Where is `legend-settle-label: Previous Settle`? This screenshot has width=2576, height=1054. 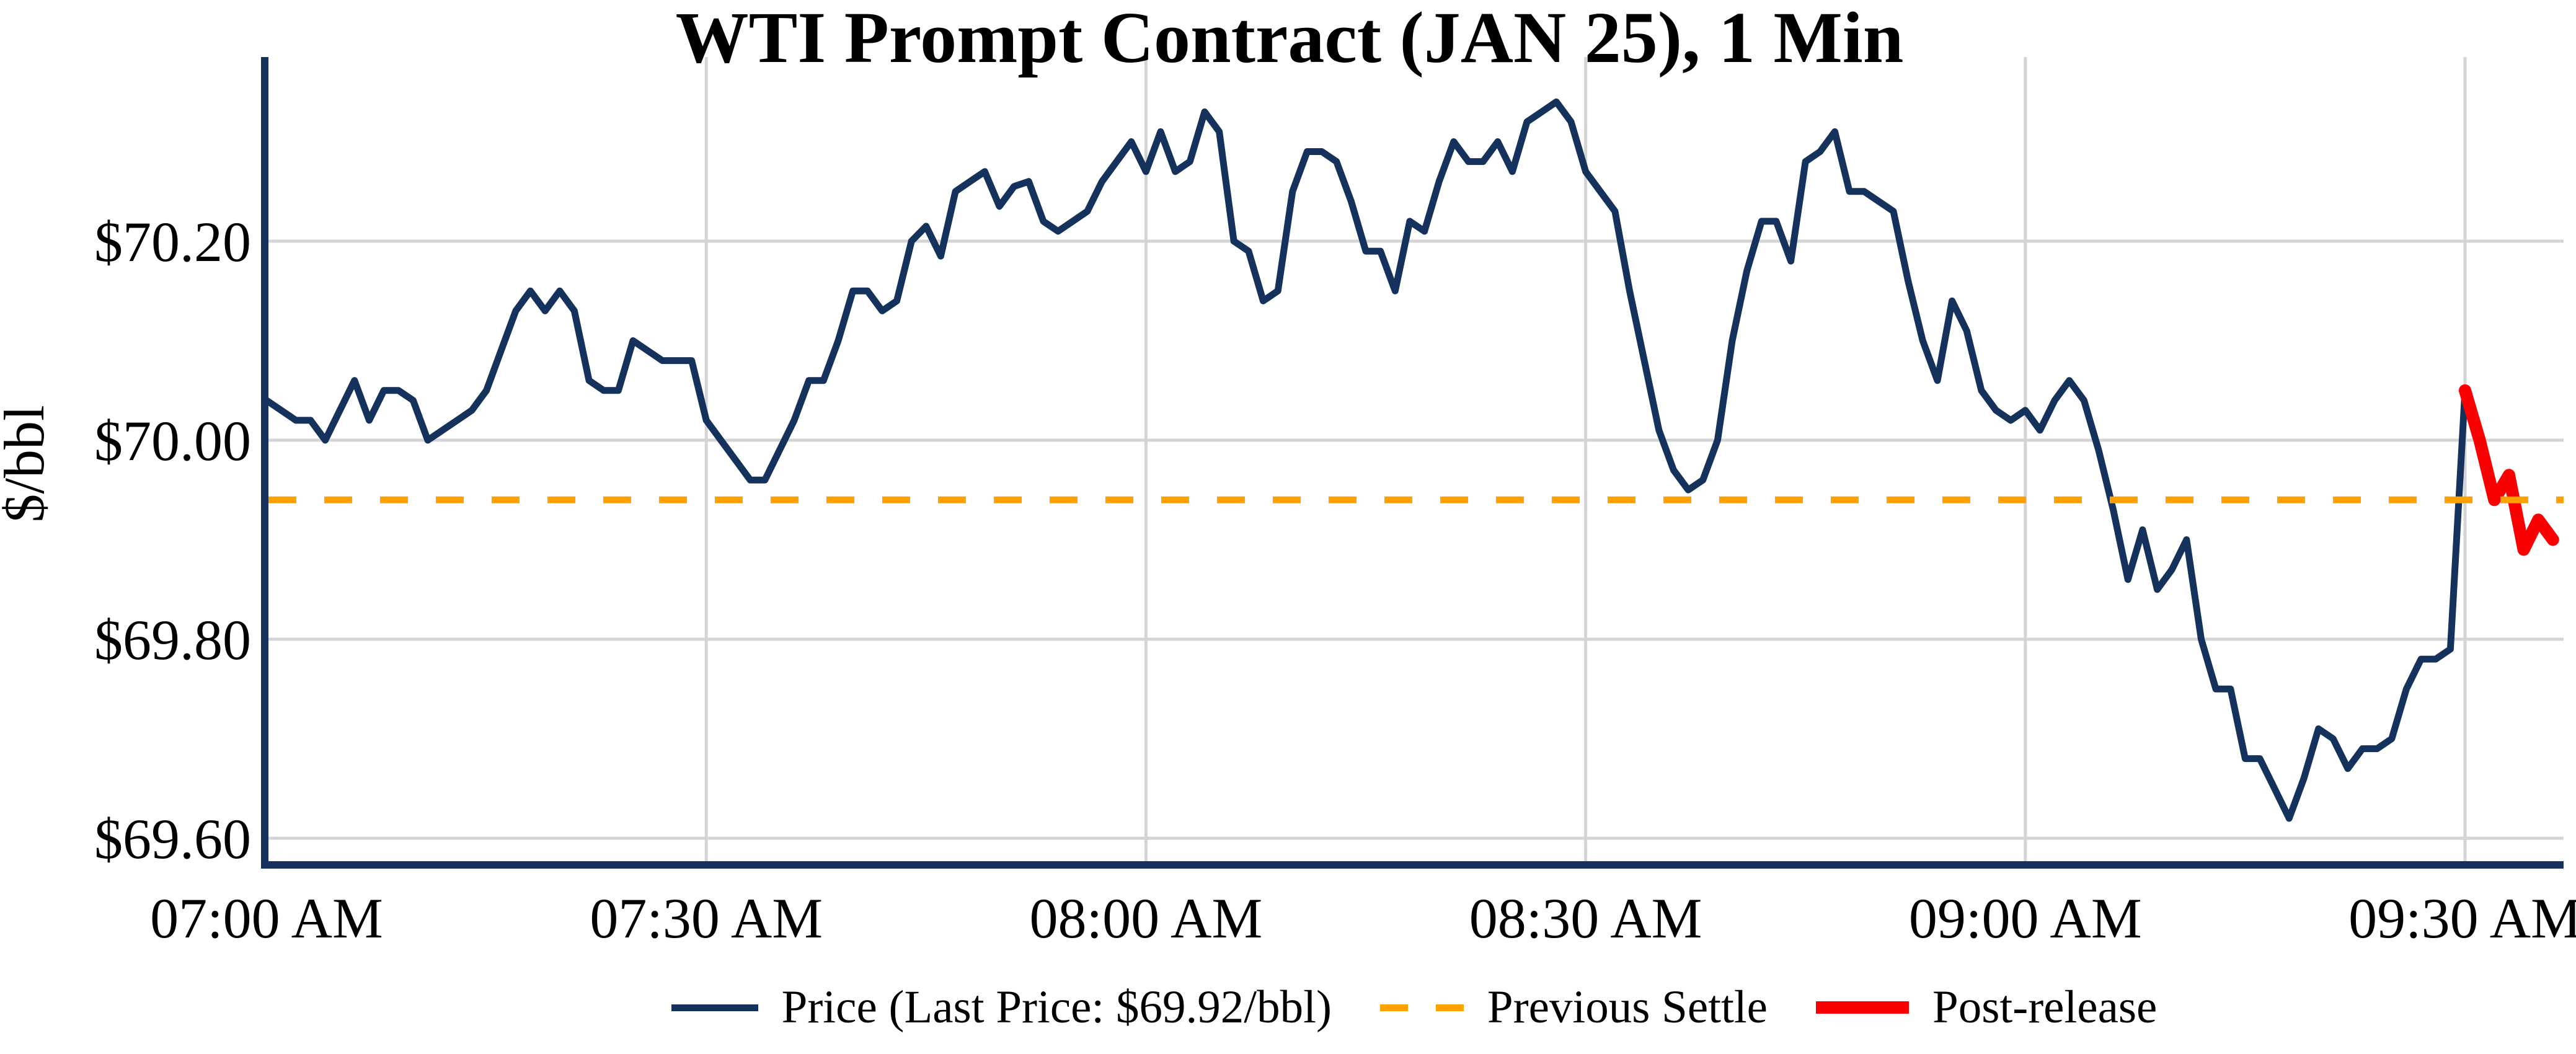 legend-settle-label: Previous Settle is located at coordinates (1627, 1007).